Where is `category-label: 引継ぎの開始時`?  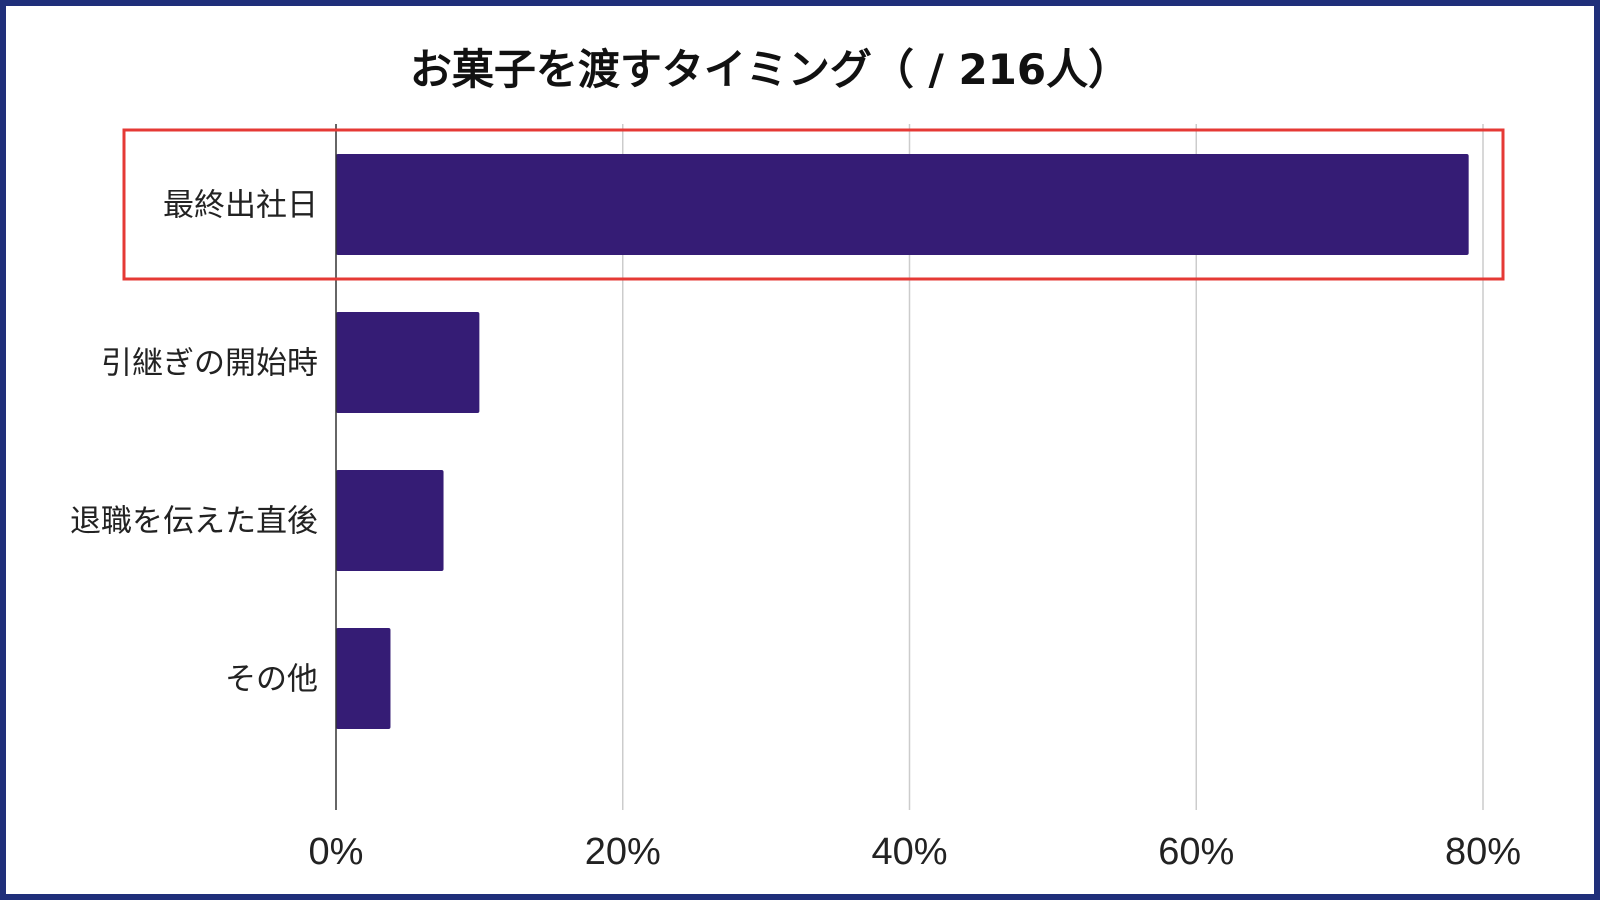
category-label: 引継ぎの開始時 is located at coordinates (209, 364).